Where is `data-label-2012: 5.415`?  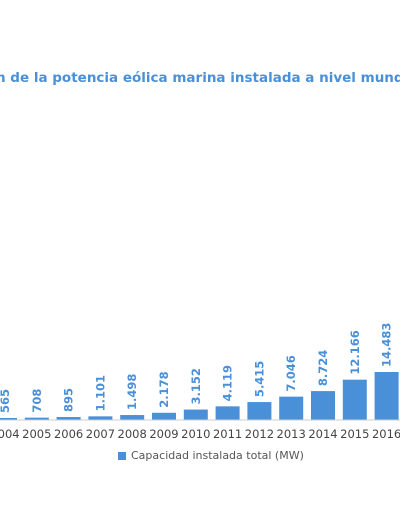 data-label-2012: 5.415 is located at coordinates (259, 379).